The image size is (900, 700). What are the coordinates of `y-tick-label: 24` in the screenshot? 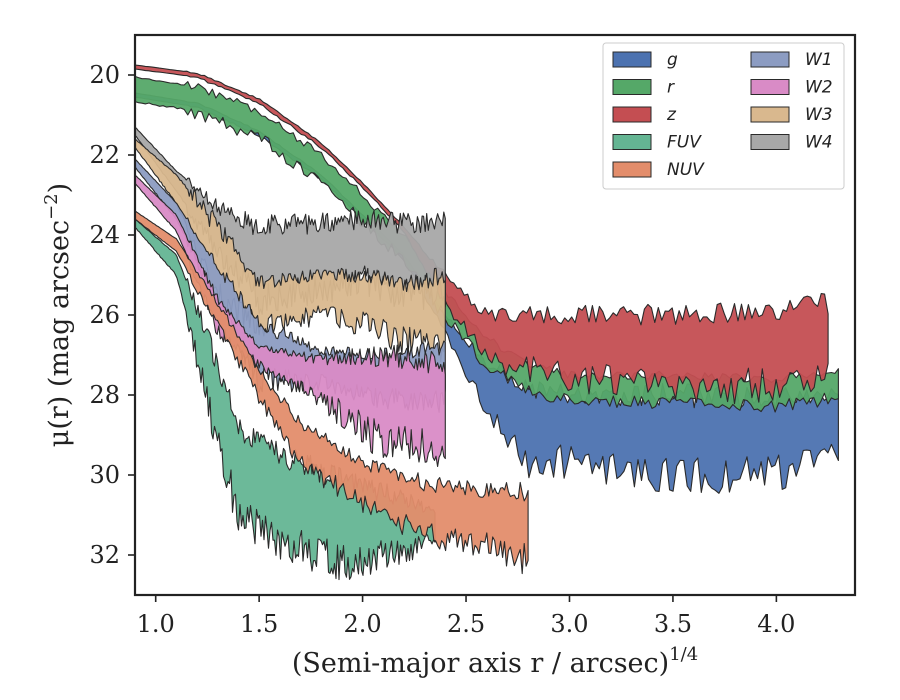 It's located at (104, 235).